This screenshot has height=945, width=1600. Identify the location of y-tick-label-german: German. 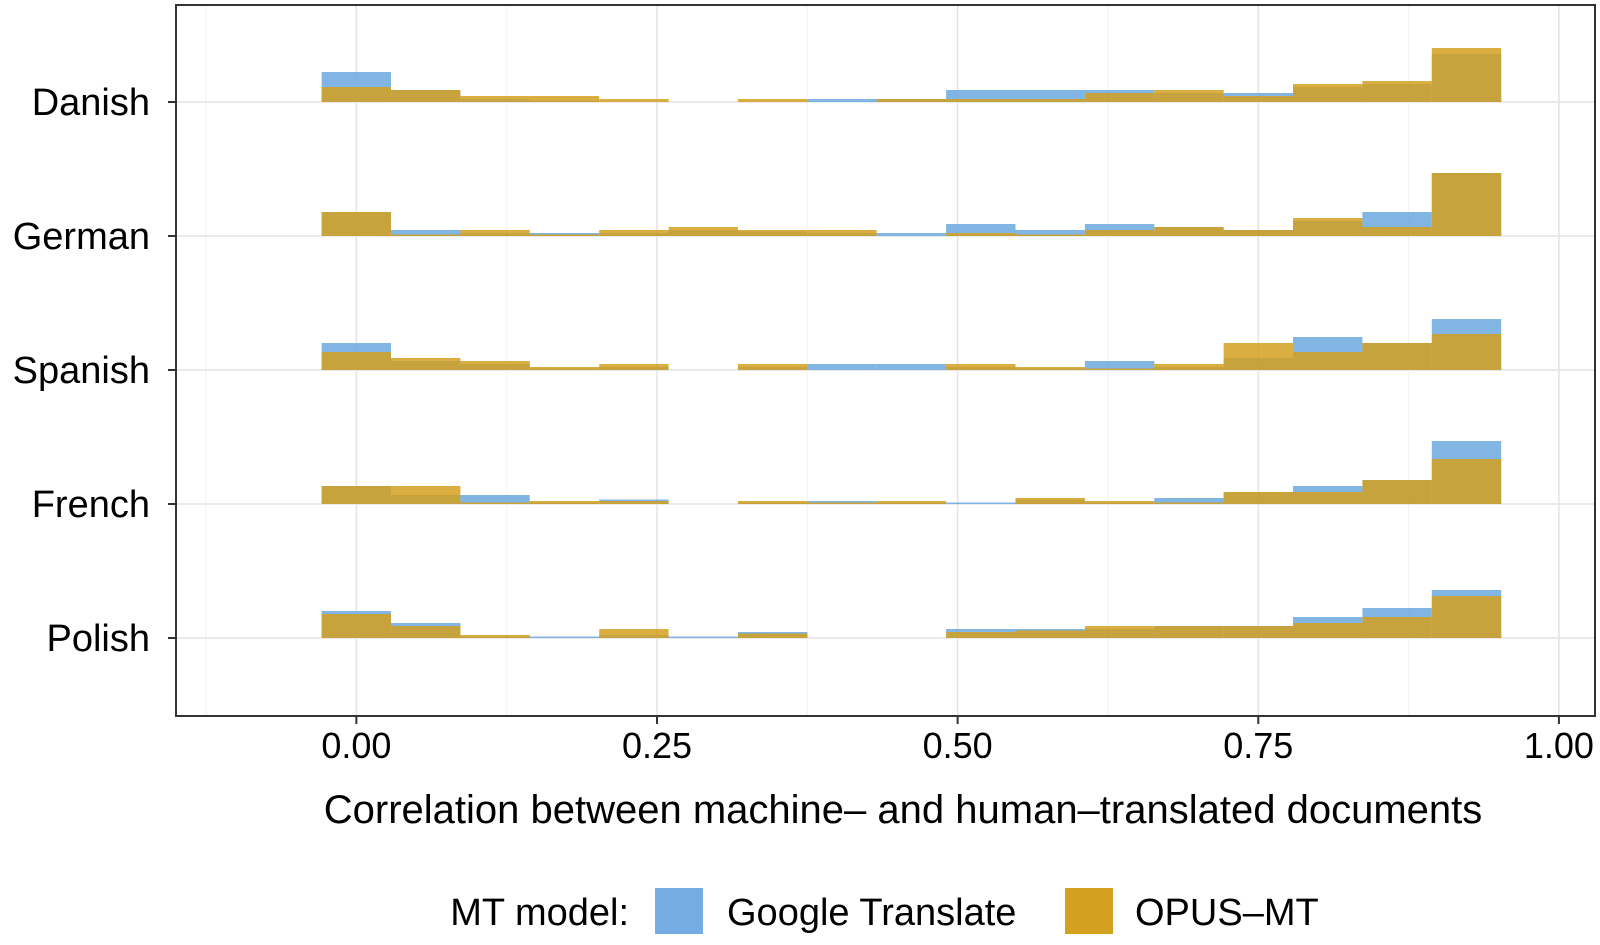
(81, 237).